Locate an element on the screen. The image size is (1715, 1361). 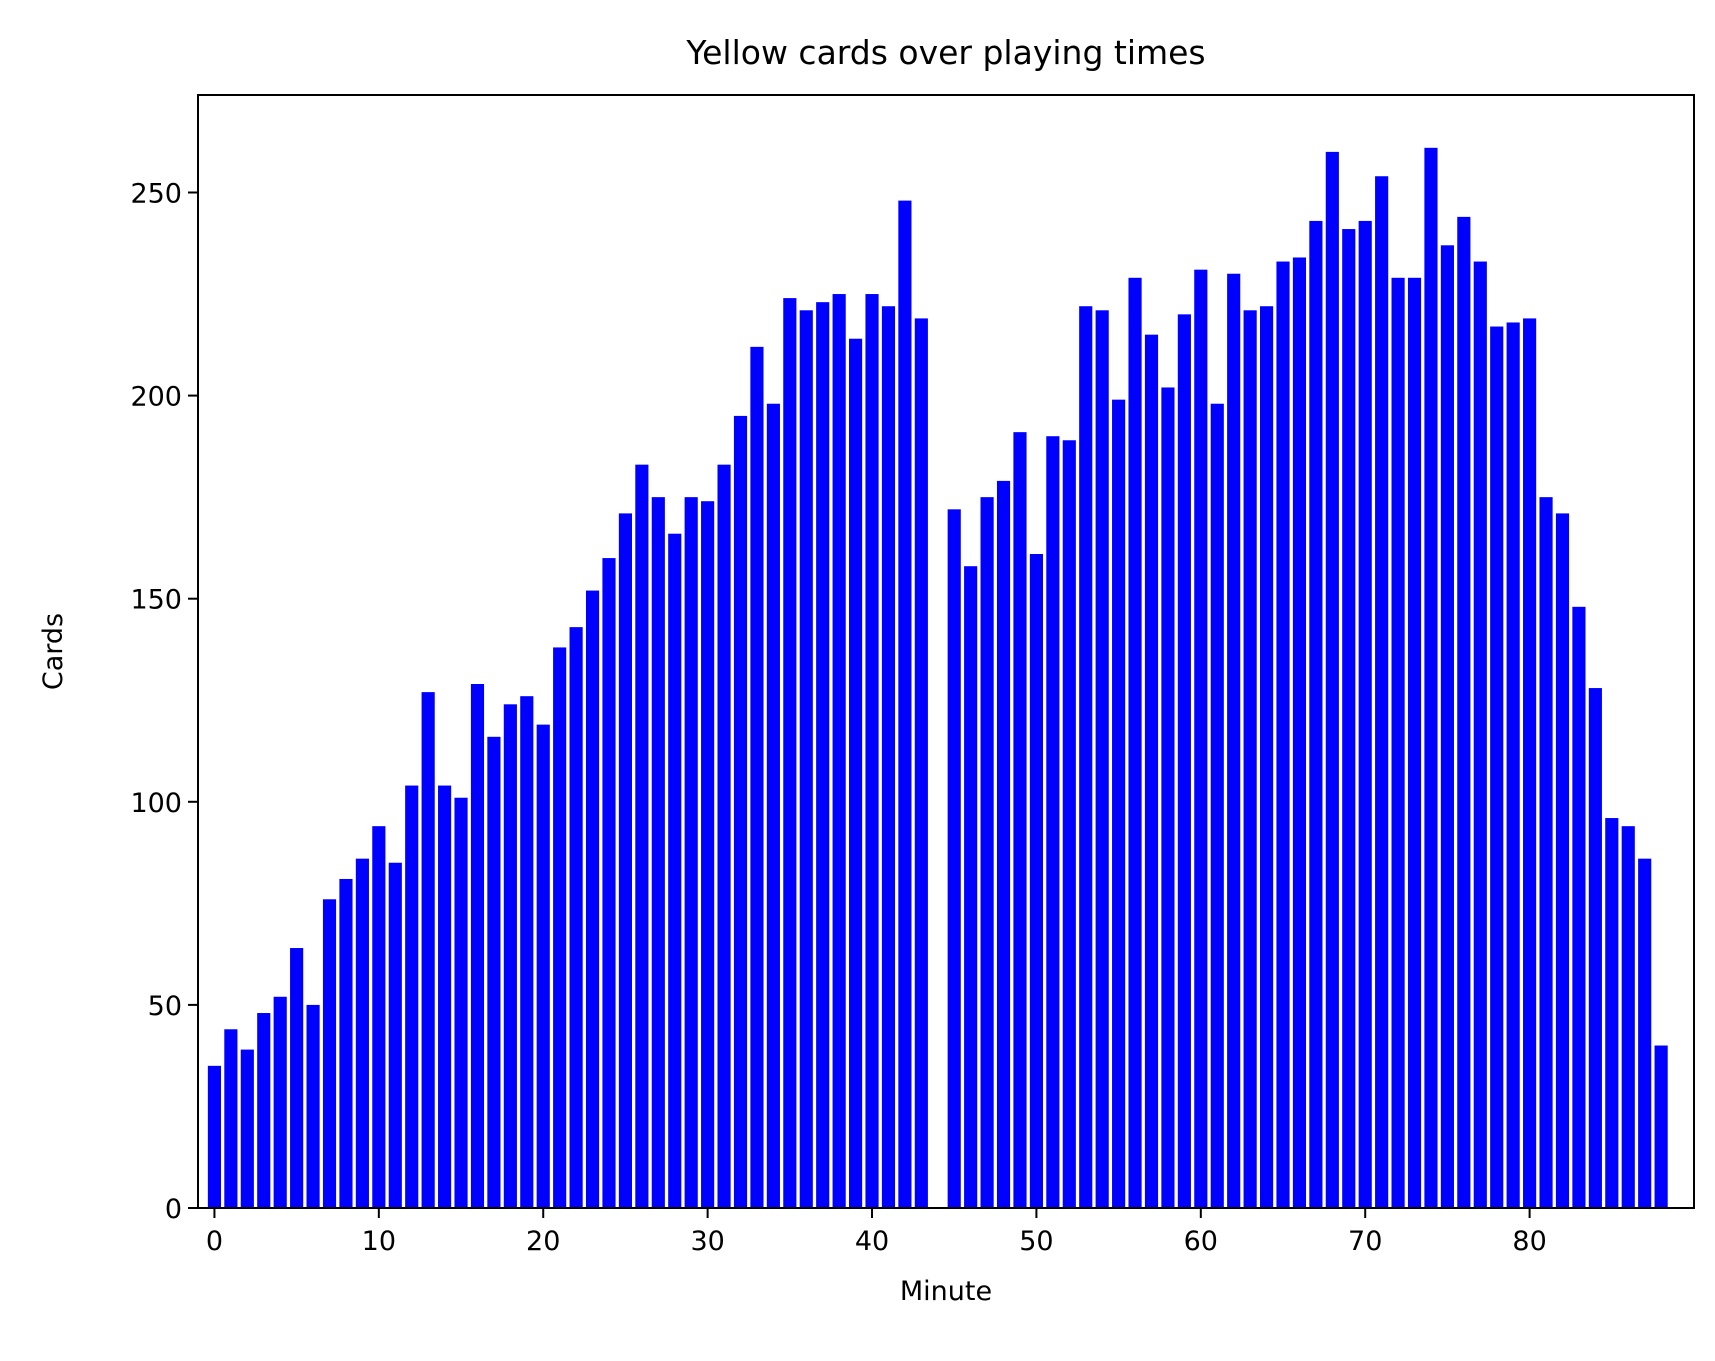
x-tick-label: 40 is located at coordinates (872, 1241).